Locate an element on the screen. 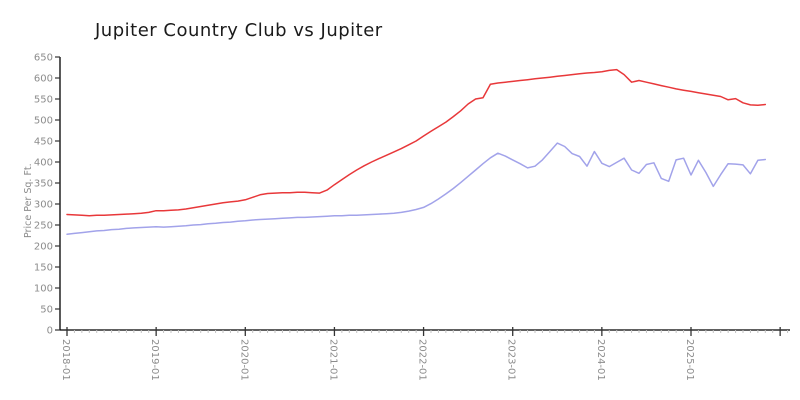 This screenshot has width=800, height=400. x-tick-label: 2018-01 is located at coordinates (65, 360).